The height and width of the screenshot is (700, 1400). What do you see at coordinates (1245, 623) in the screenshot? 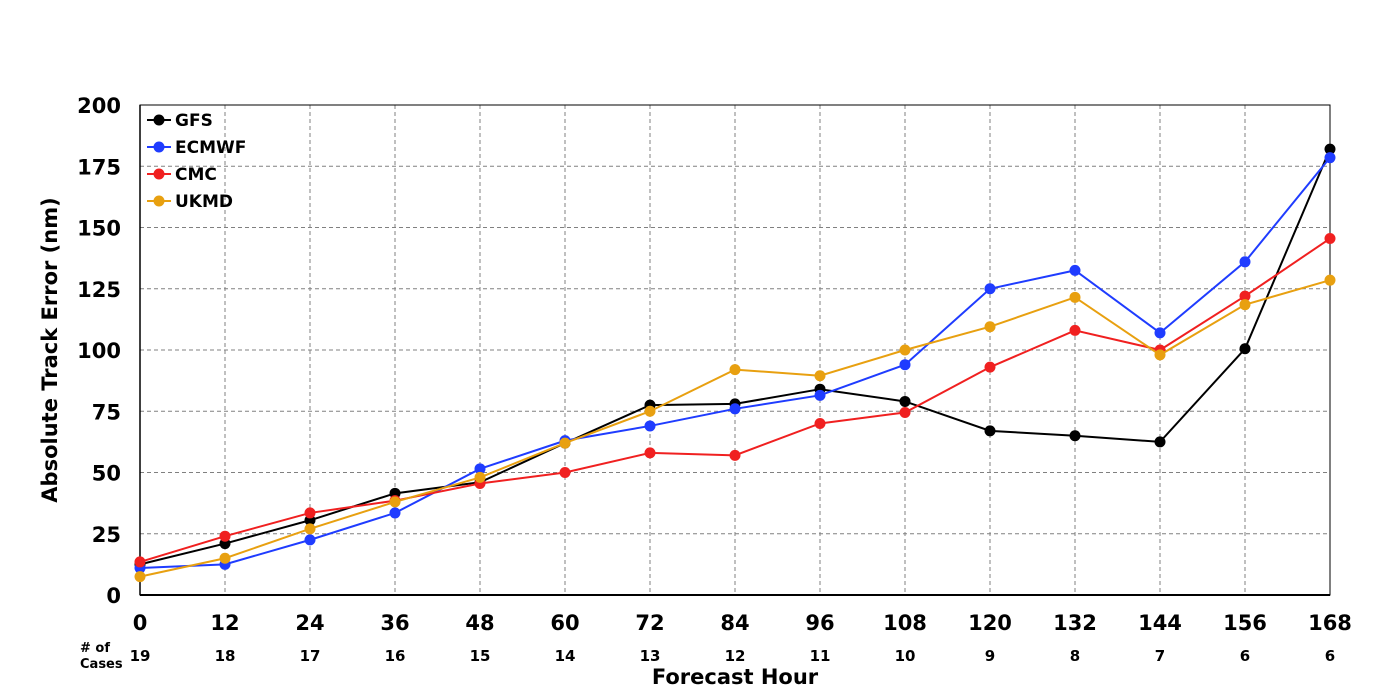
I see `x-tick-label: 156` at bounding box center [1245, 623].